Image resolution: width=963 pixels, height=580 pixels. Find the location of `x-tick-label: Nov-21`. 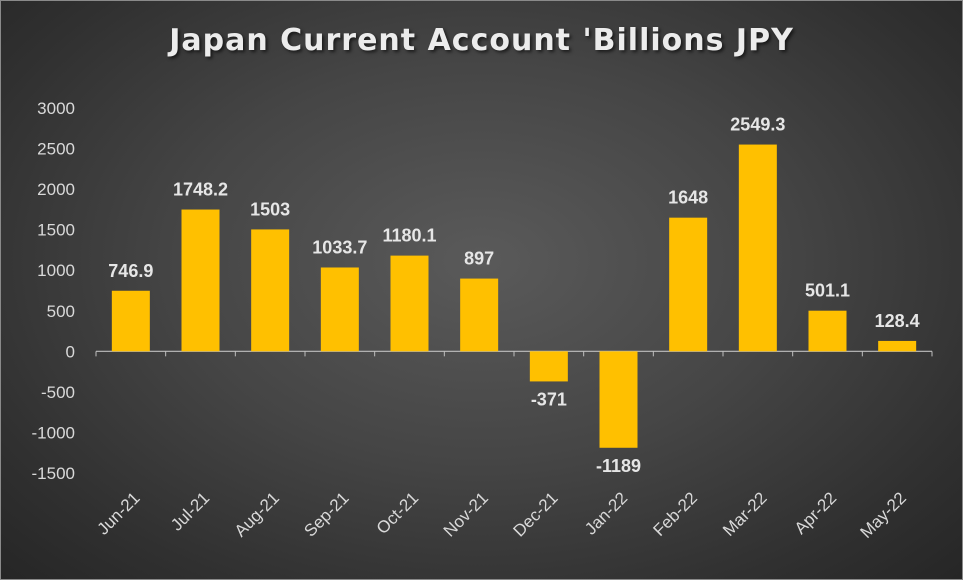

x-tick-label: Nov-21 is located at coordinates (466, 514).